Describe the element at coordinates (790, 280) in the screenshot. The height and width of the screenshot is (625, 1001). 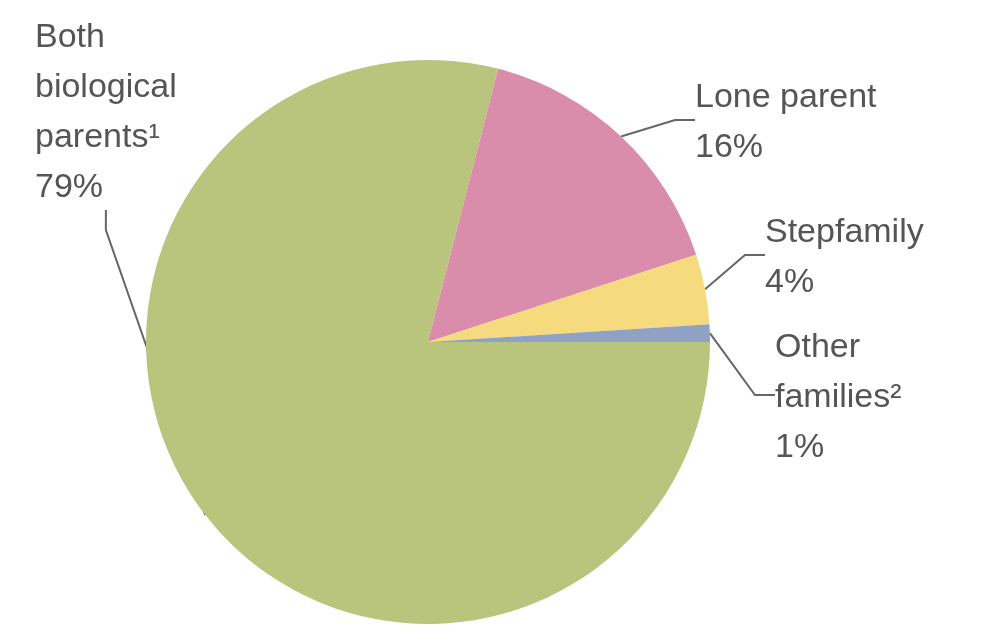
I see `data-label: 4%` at that location.